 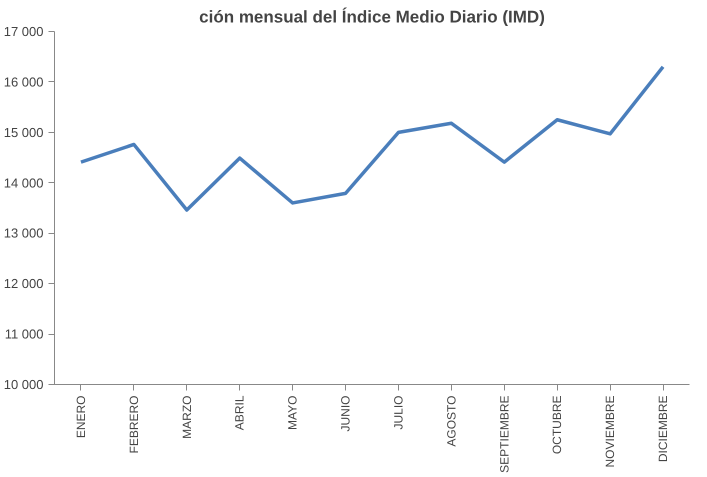 I want to click on x-tick-label: JULIO, so click(x=398, y=412).